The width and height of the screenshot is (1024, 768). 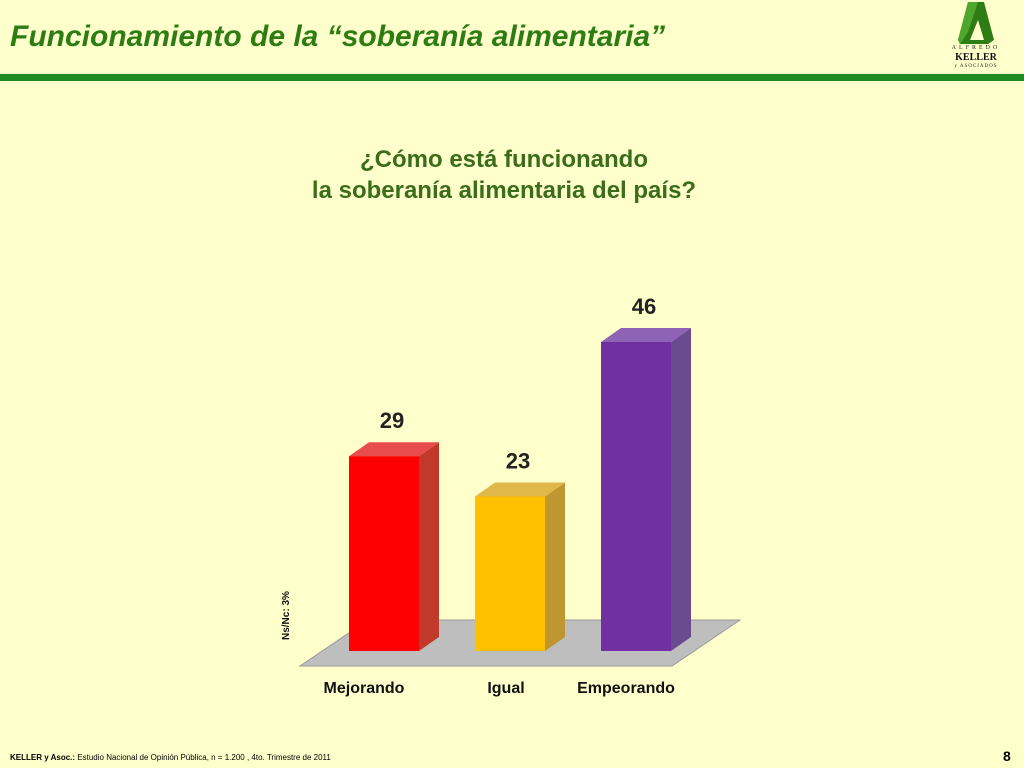 I want to click on header-divider, so click(x=512, y=77).